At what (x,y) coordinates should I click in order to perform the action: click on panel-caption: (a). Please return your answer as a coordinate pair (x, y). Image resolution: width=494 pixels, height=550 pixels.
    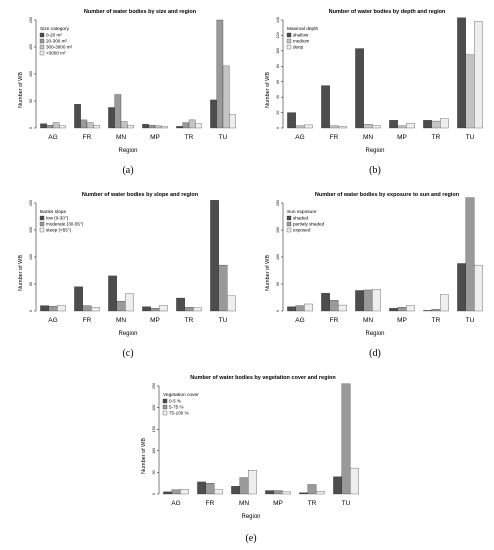
    Looking at the image, I should click on (128, 170).